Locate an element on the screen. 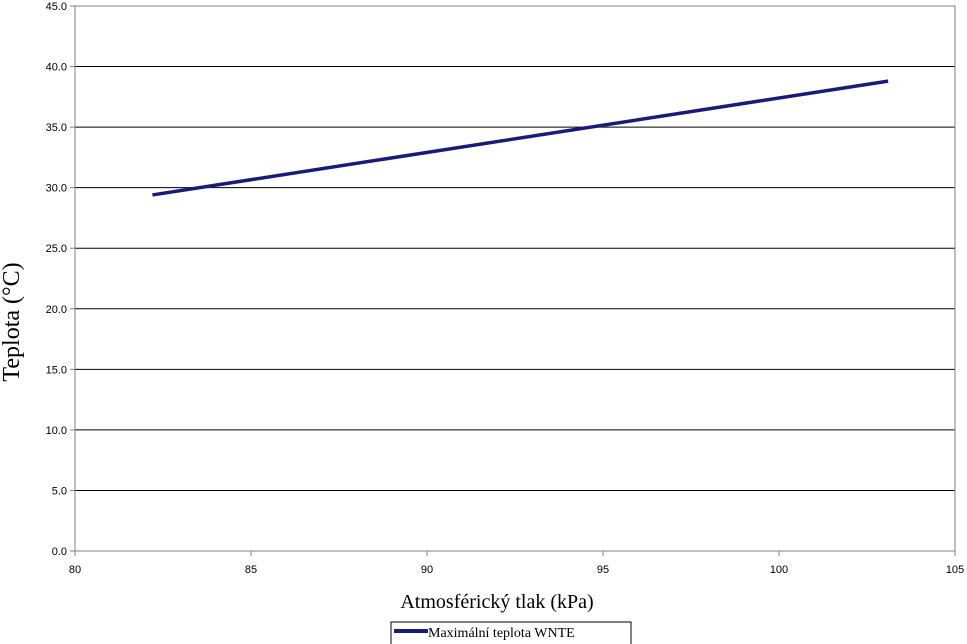 The width and height of the screenshot is (967, 644). series-line is located at coordinates (520, 138).